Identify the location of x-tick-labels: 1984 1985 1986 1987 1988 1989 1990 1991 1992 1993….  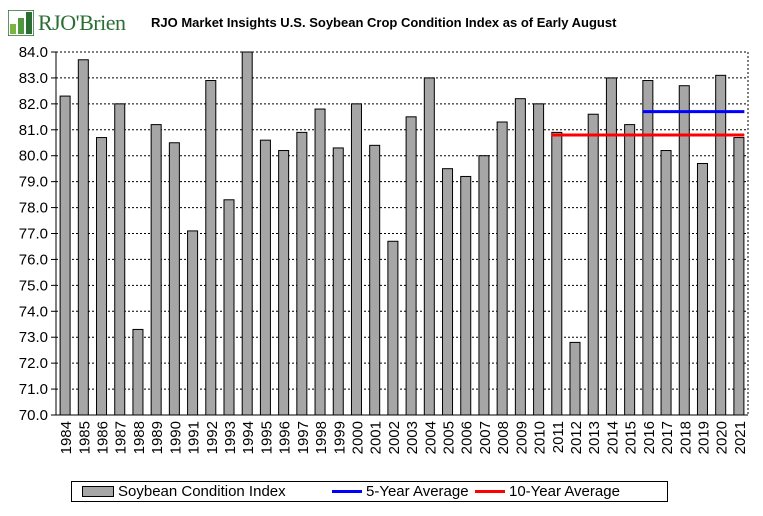
(403, 437).